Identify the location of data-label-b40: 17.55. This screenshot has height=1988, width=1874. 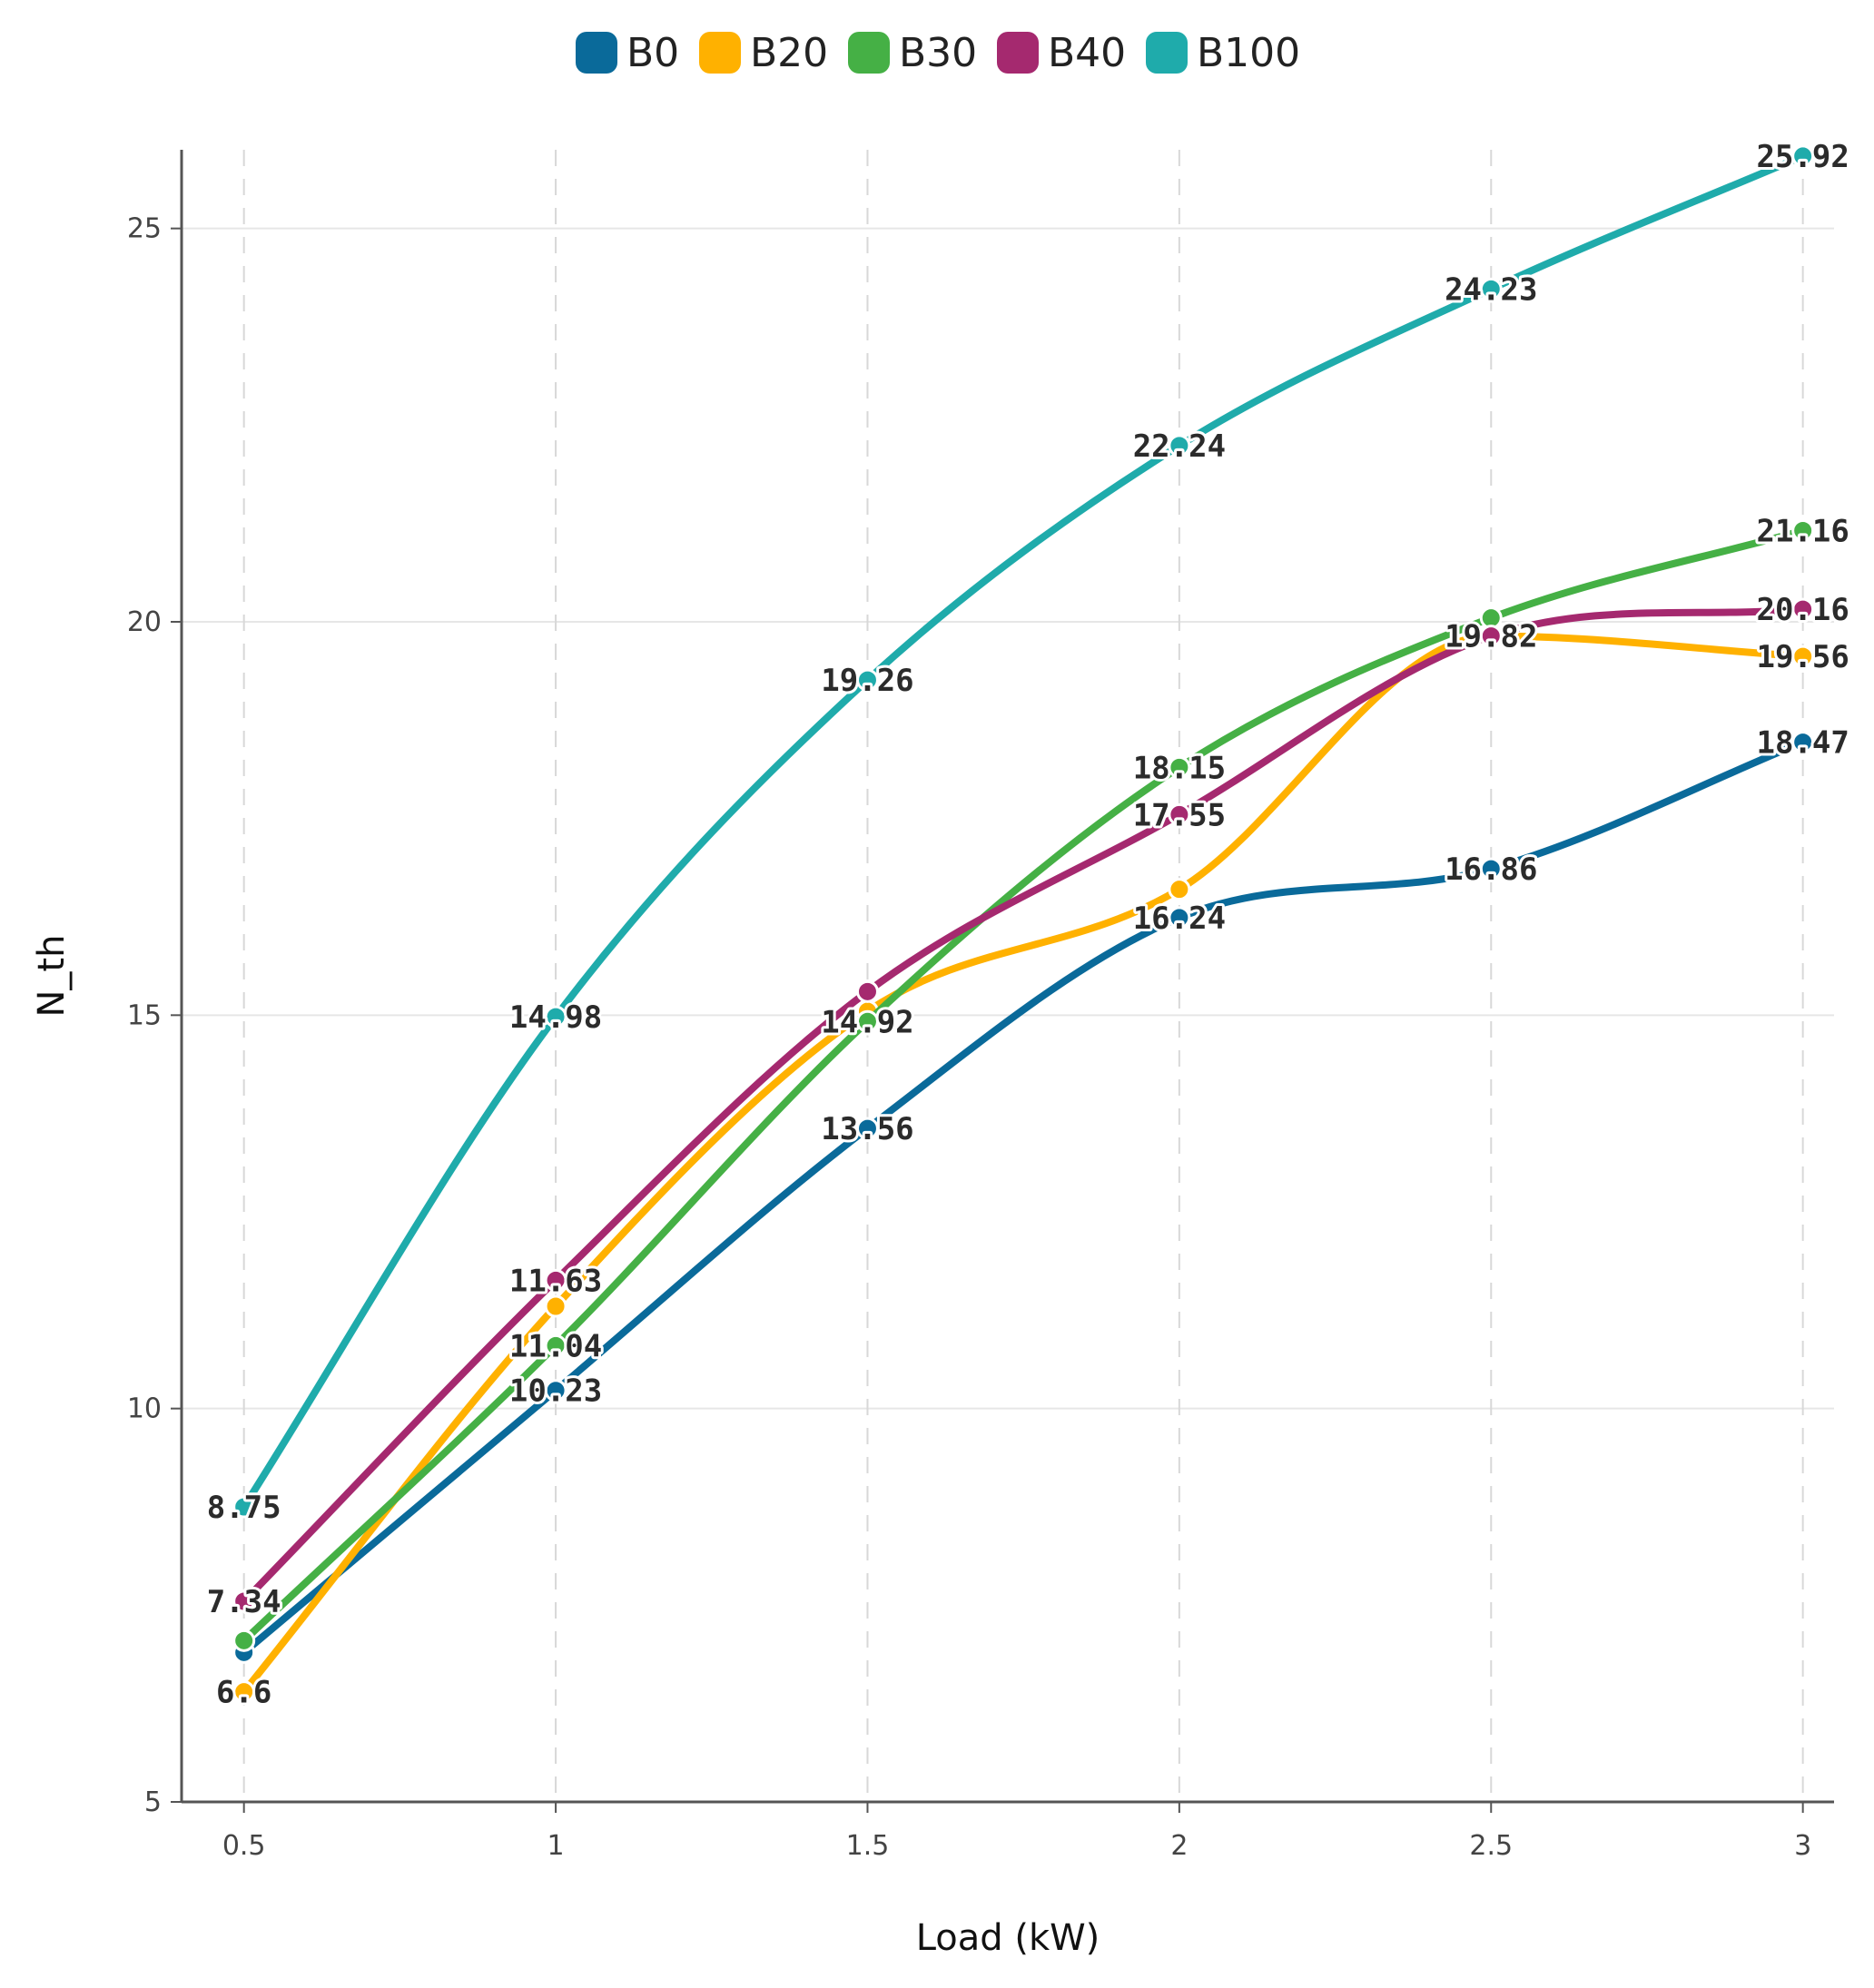
(1179, 815).